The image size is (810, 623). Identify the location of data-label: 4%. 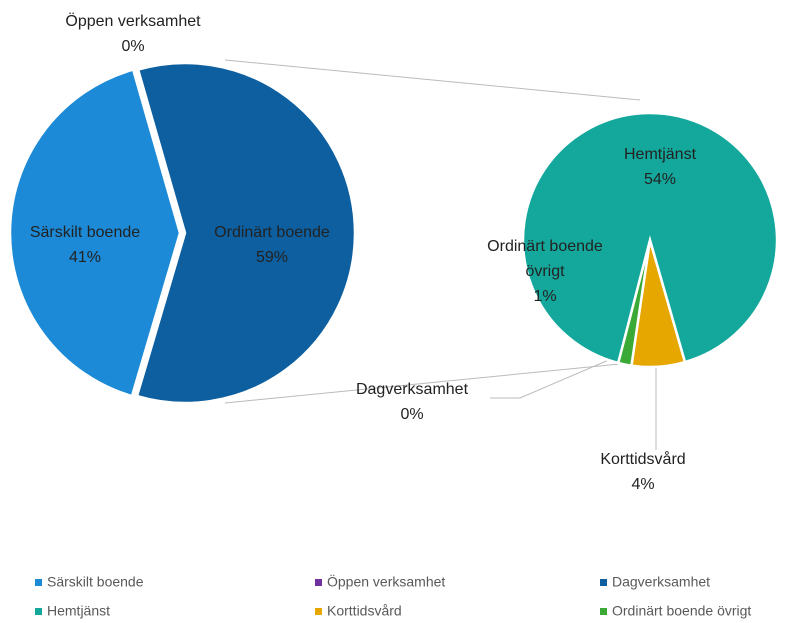
(642, 484).